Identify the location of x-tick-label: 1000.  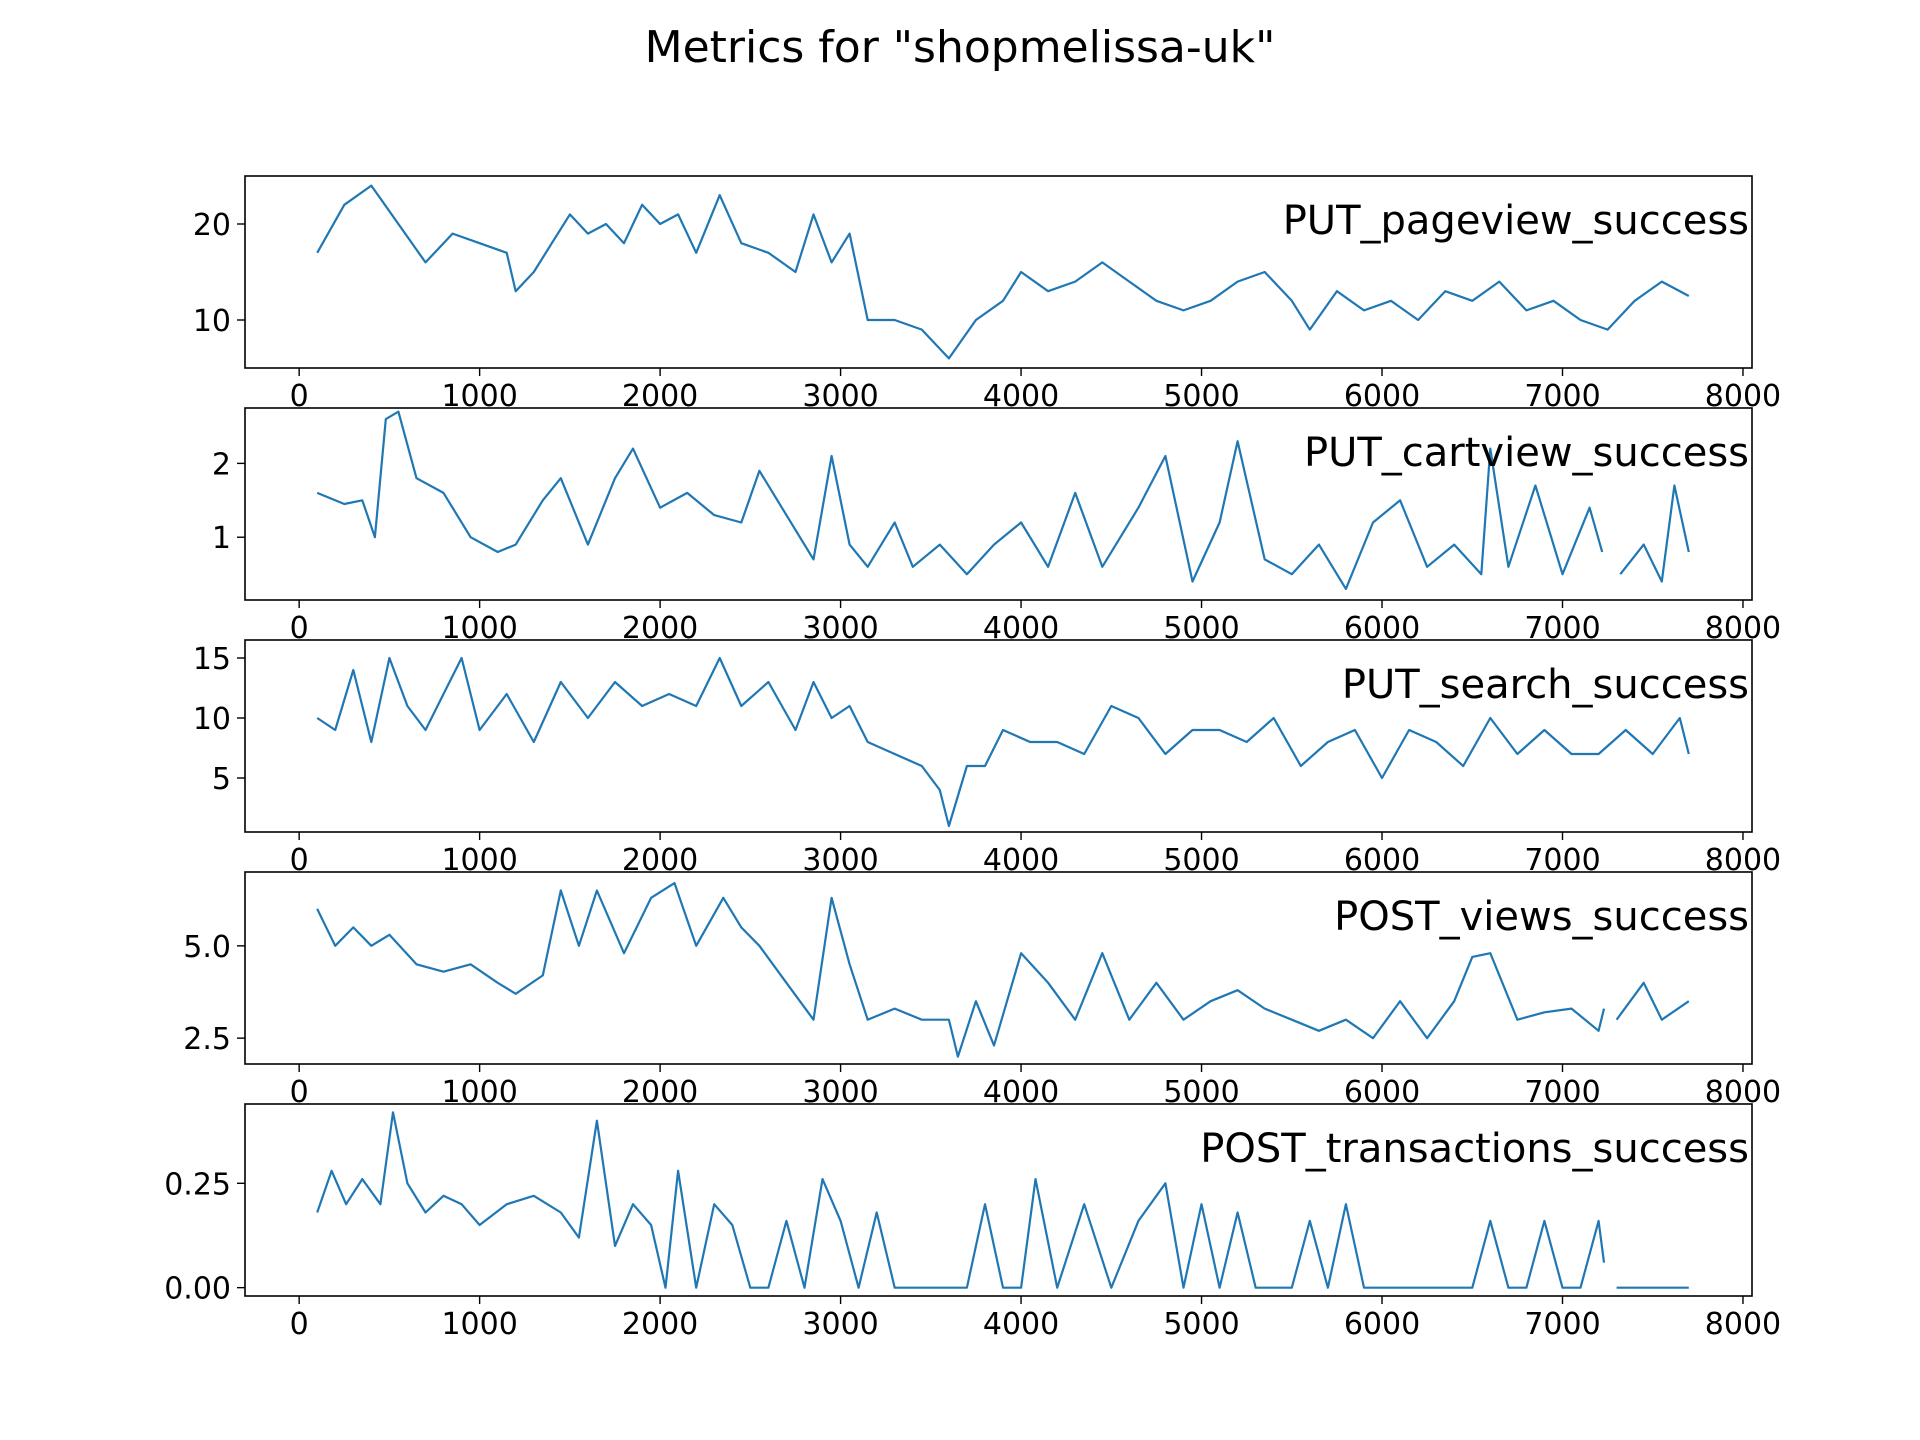
(479, 1324).